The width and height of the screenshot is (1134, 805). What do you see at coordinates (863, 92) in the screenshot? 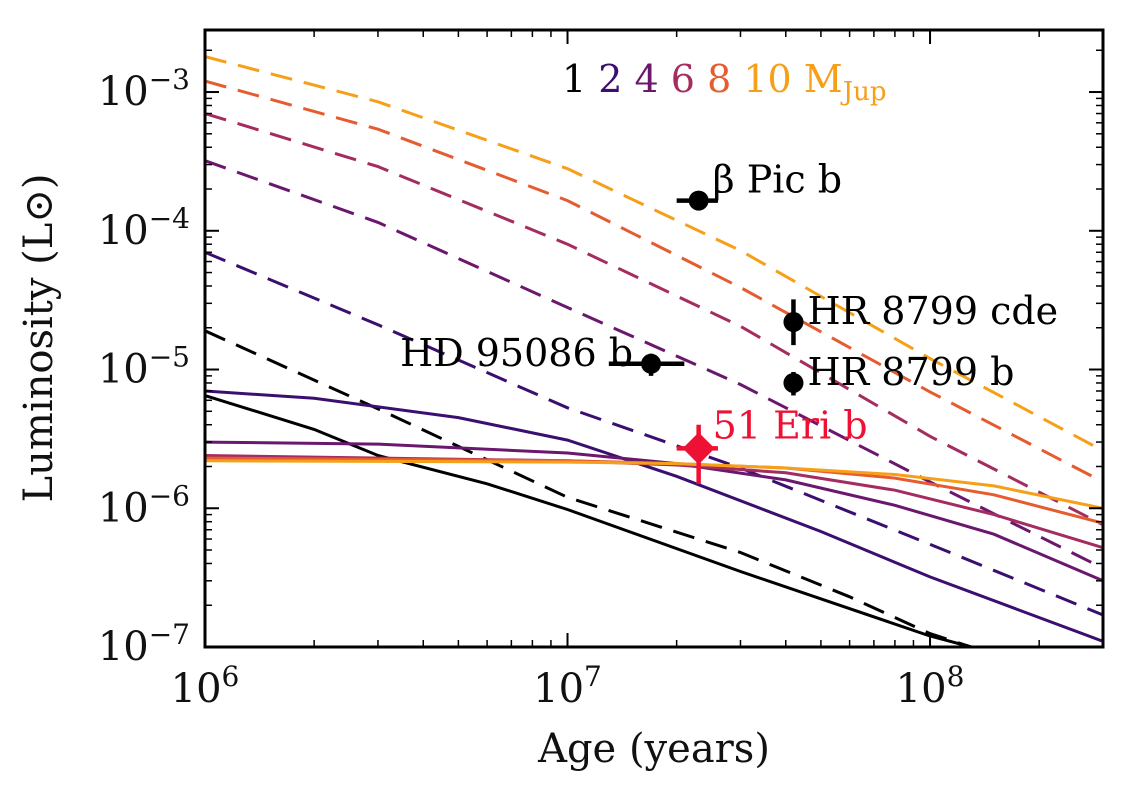
I see `legend-unit-sub: Jup` at bounding box center [863, 92].